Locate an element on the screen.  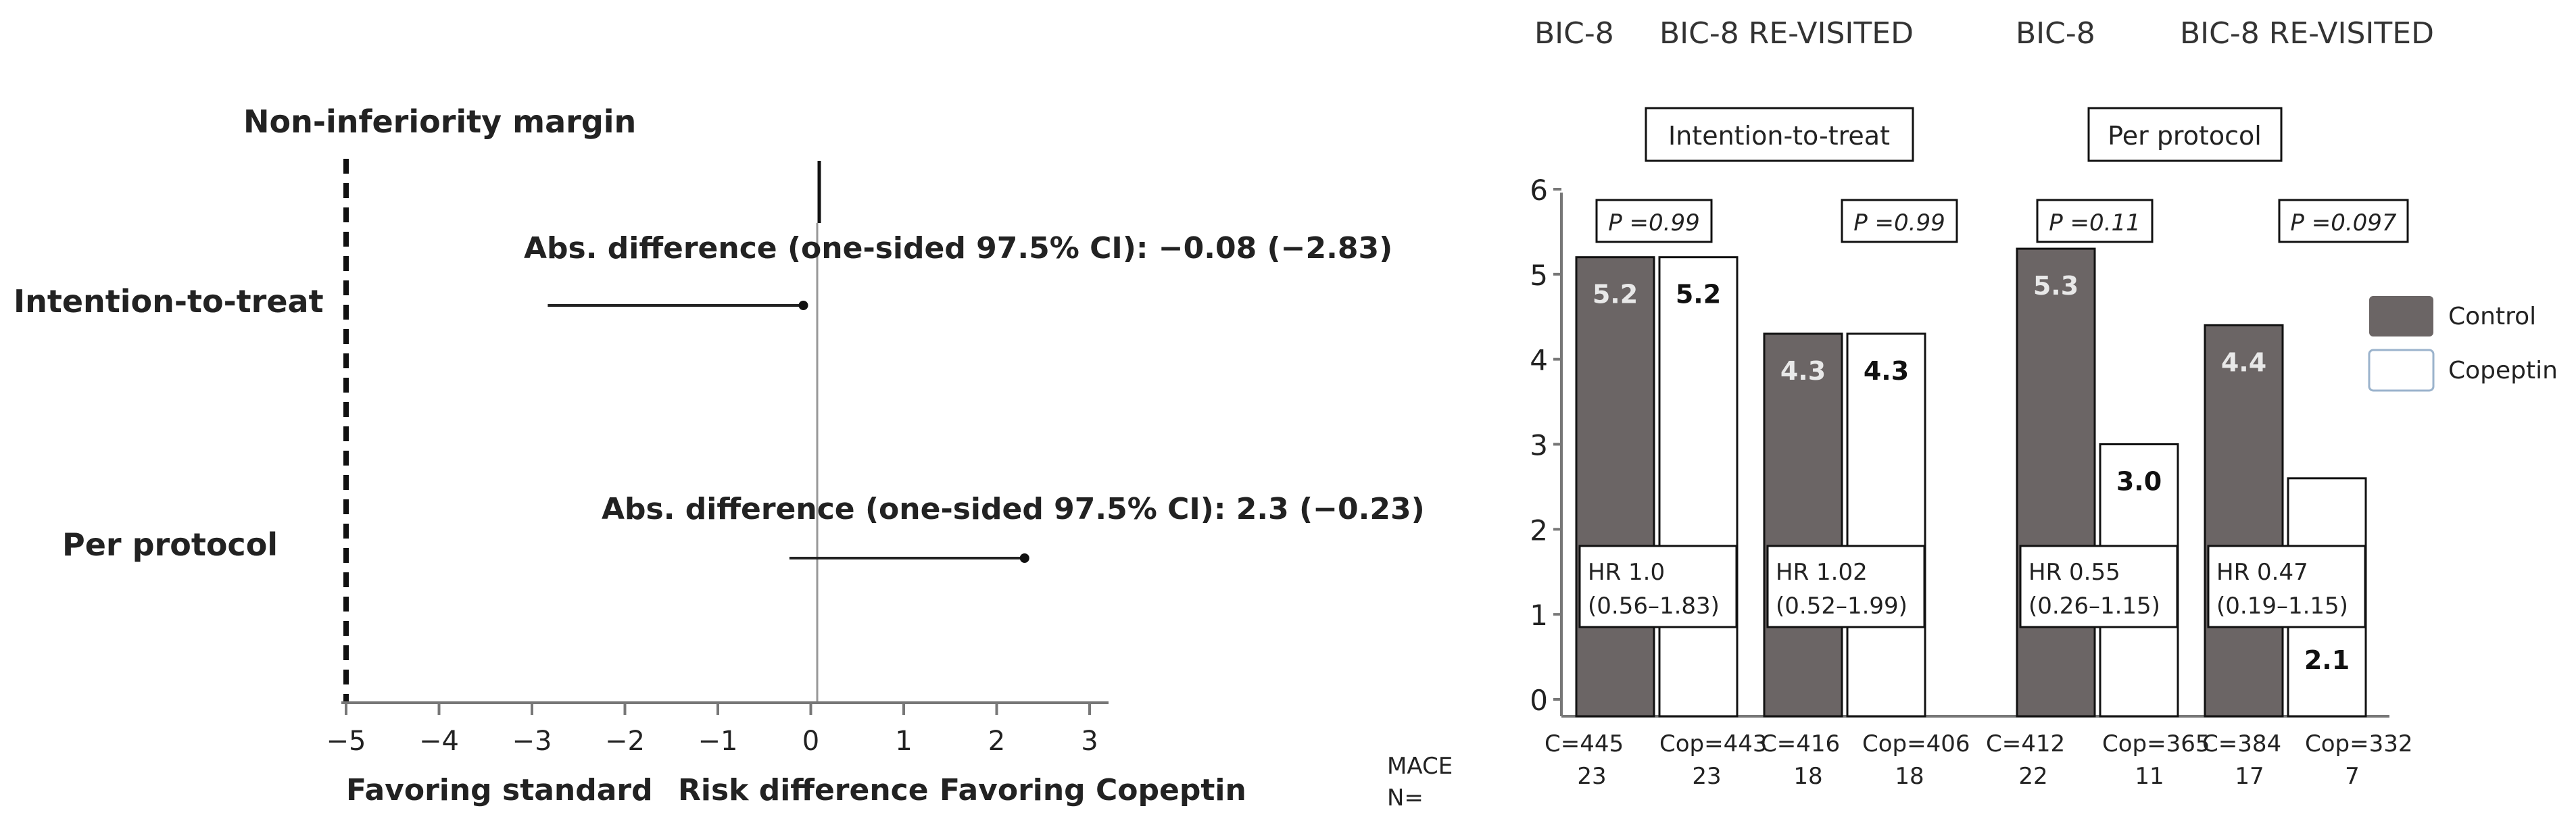
copeptin-value-label: 2.1 is located at coordinates (2327, 660).